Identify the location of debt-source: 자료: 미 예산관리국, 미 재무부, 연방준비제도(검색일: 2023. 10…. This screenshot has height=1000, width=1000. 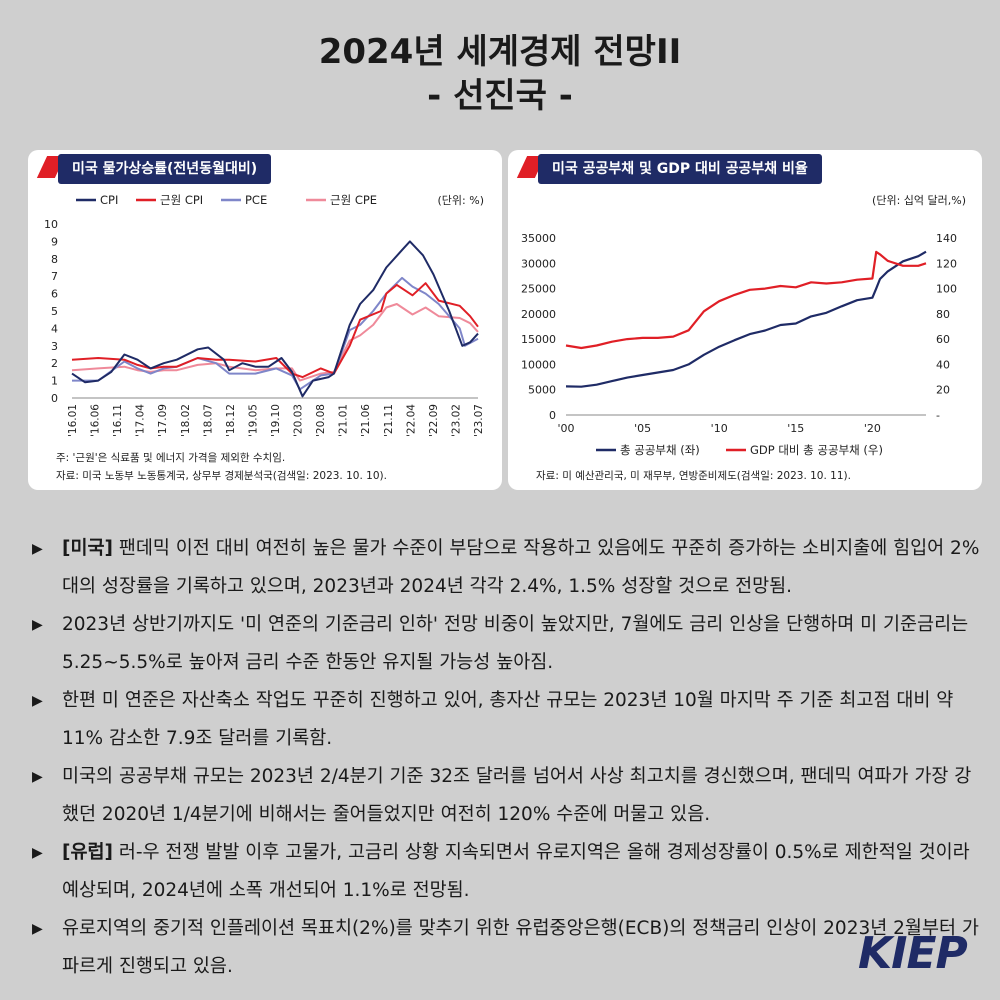
(693, 476).